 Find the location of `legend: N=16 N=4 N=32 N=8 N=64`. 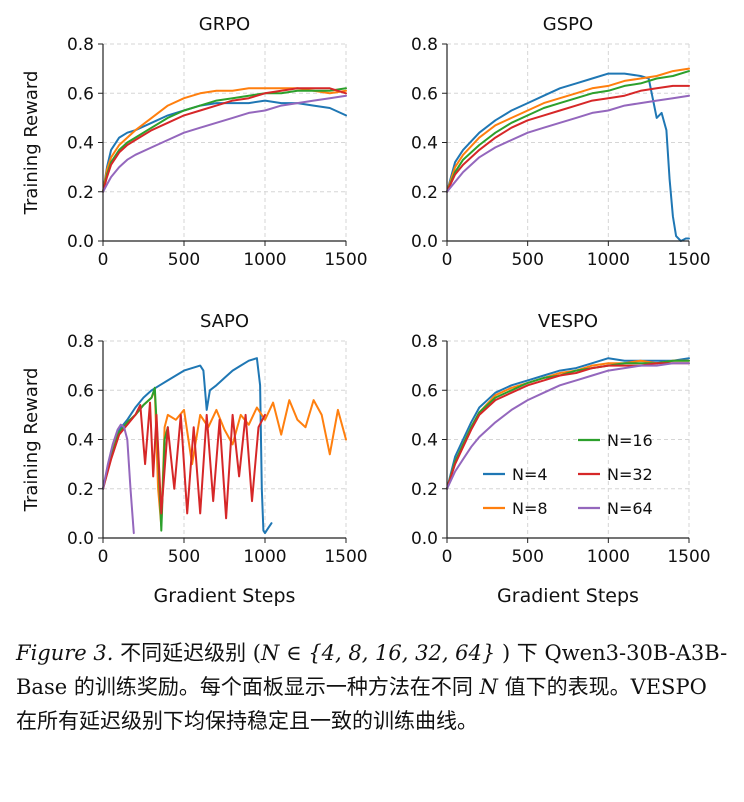

legend: N=16 N=4 N=32 N=8 N=64 is located at coordinates (568, 474).